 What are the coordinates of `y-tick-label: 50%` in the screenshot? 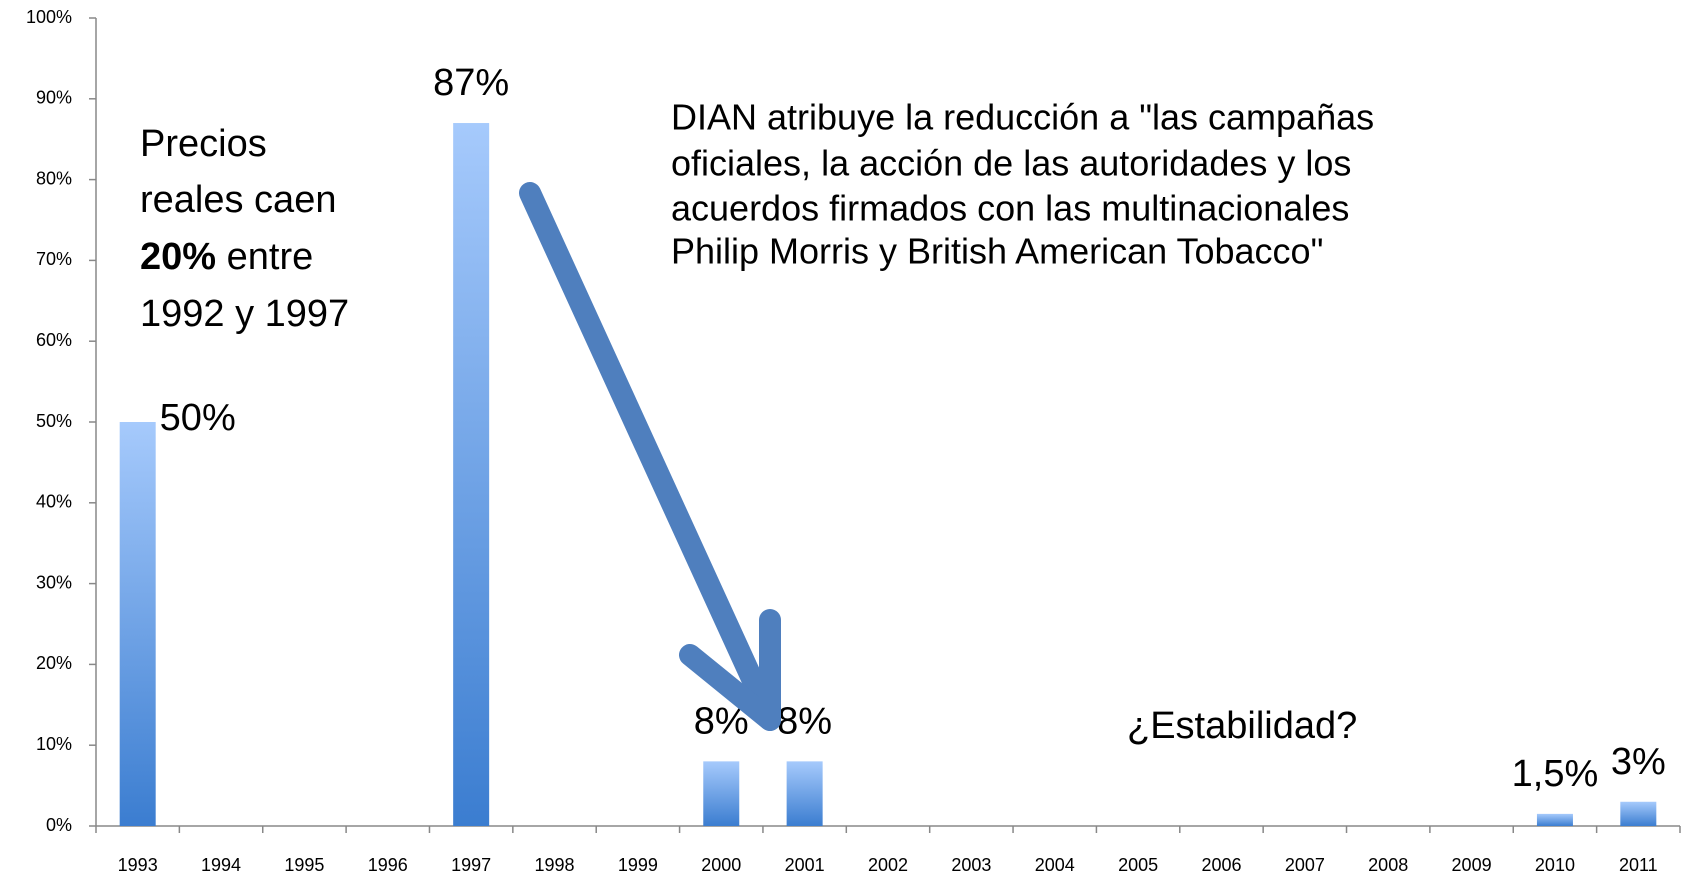 It's located at (54, 421).